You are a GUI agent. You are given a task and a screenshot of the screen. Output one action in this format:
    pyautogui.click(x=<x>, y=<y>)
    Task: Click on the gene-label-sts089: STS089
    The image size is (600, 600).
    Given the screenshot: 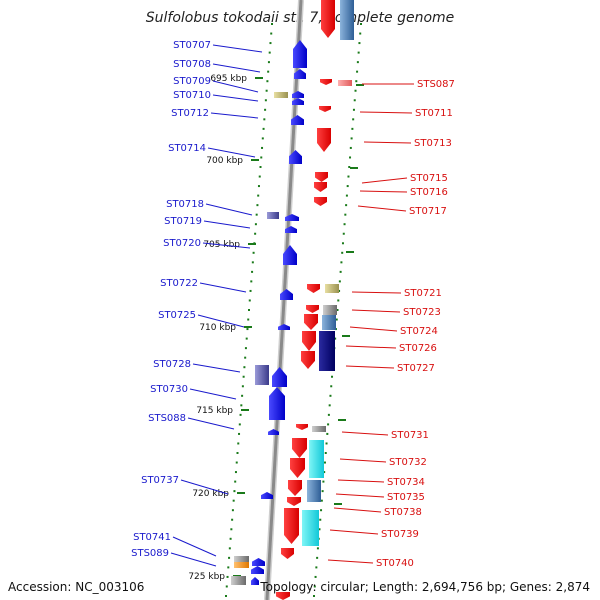 What is the action you would take?
    pyautogui.click(x=150, y=553)
    